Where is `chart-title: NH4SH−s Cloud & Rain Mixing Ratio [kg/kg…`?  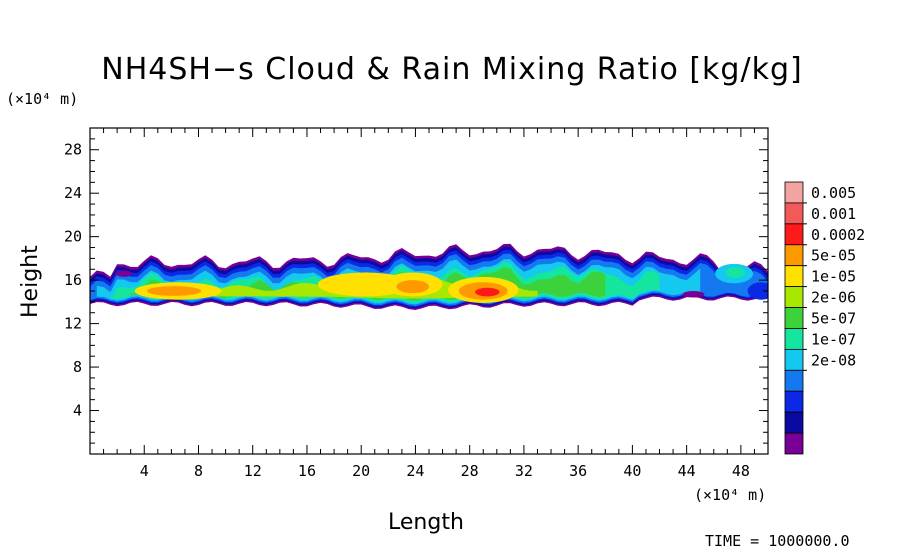
chart-title: NH4SH−s Cloud & Rain Mixing Ratio [kg/kg… is located at coordinates (452, 69).